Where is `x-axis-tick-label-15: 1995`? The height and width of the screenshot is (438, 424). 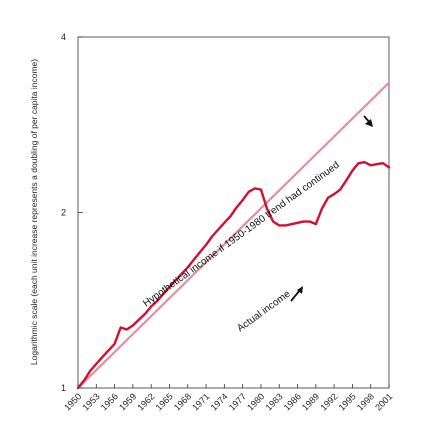
x-axis-tick-label-15: 1995 is located at coordinates (347, 401).